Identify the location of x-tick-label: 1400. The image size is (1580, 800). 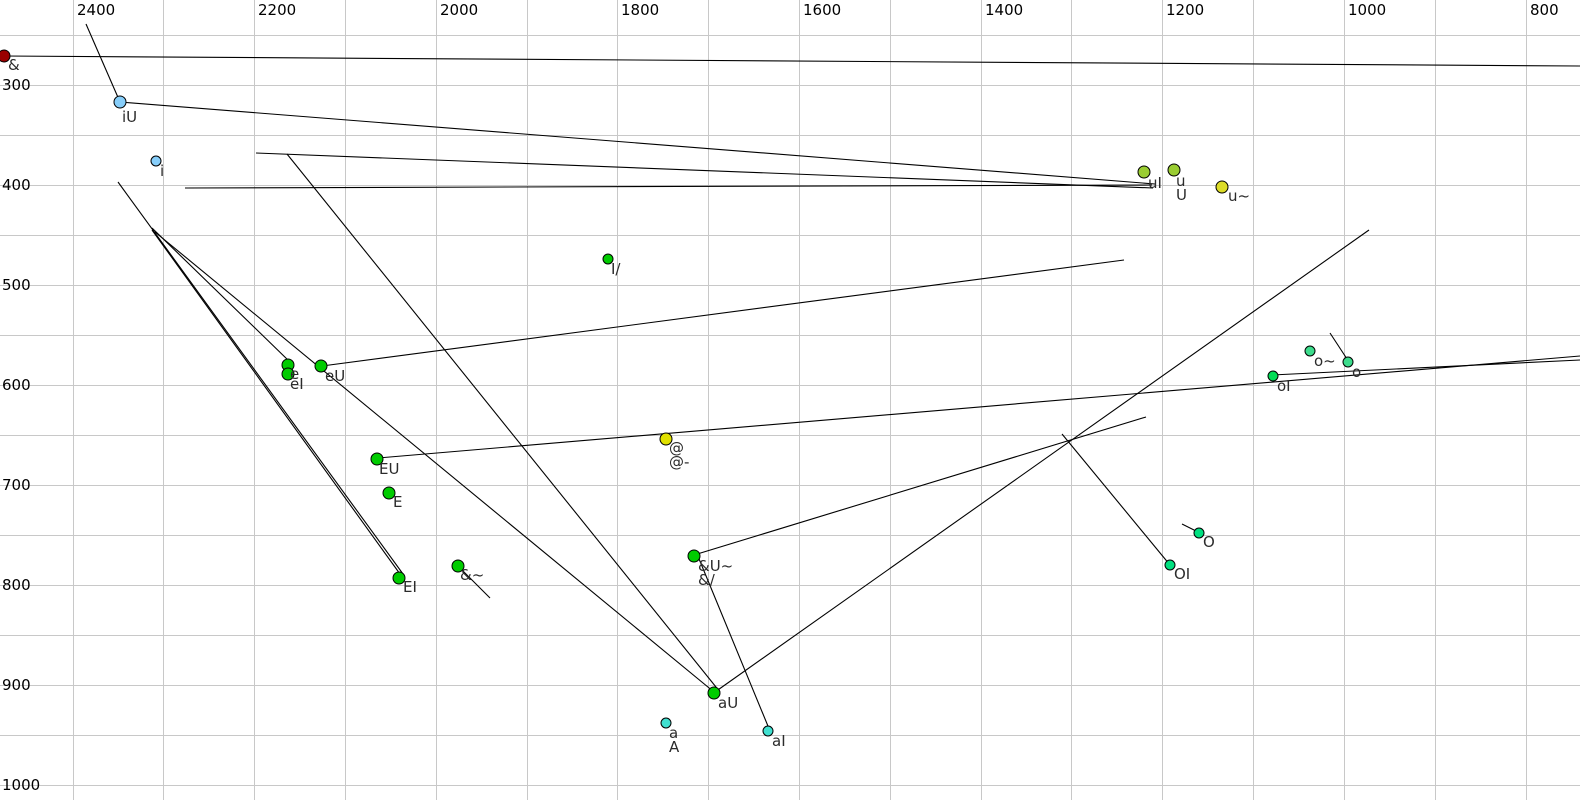
(1004, 10).